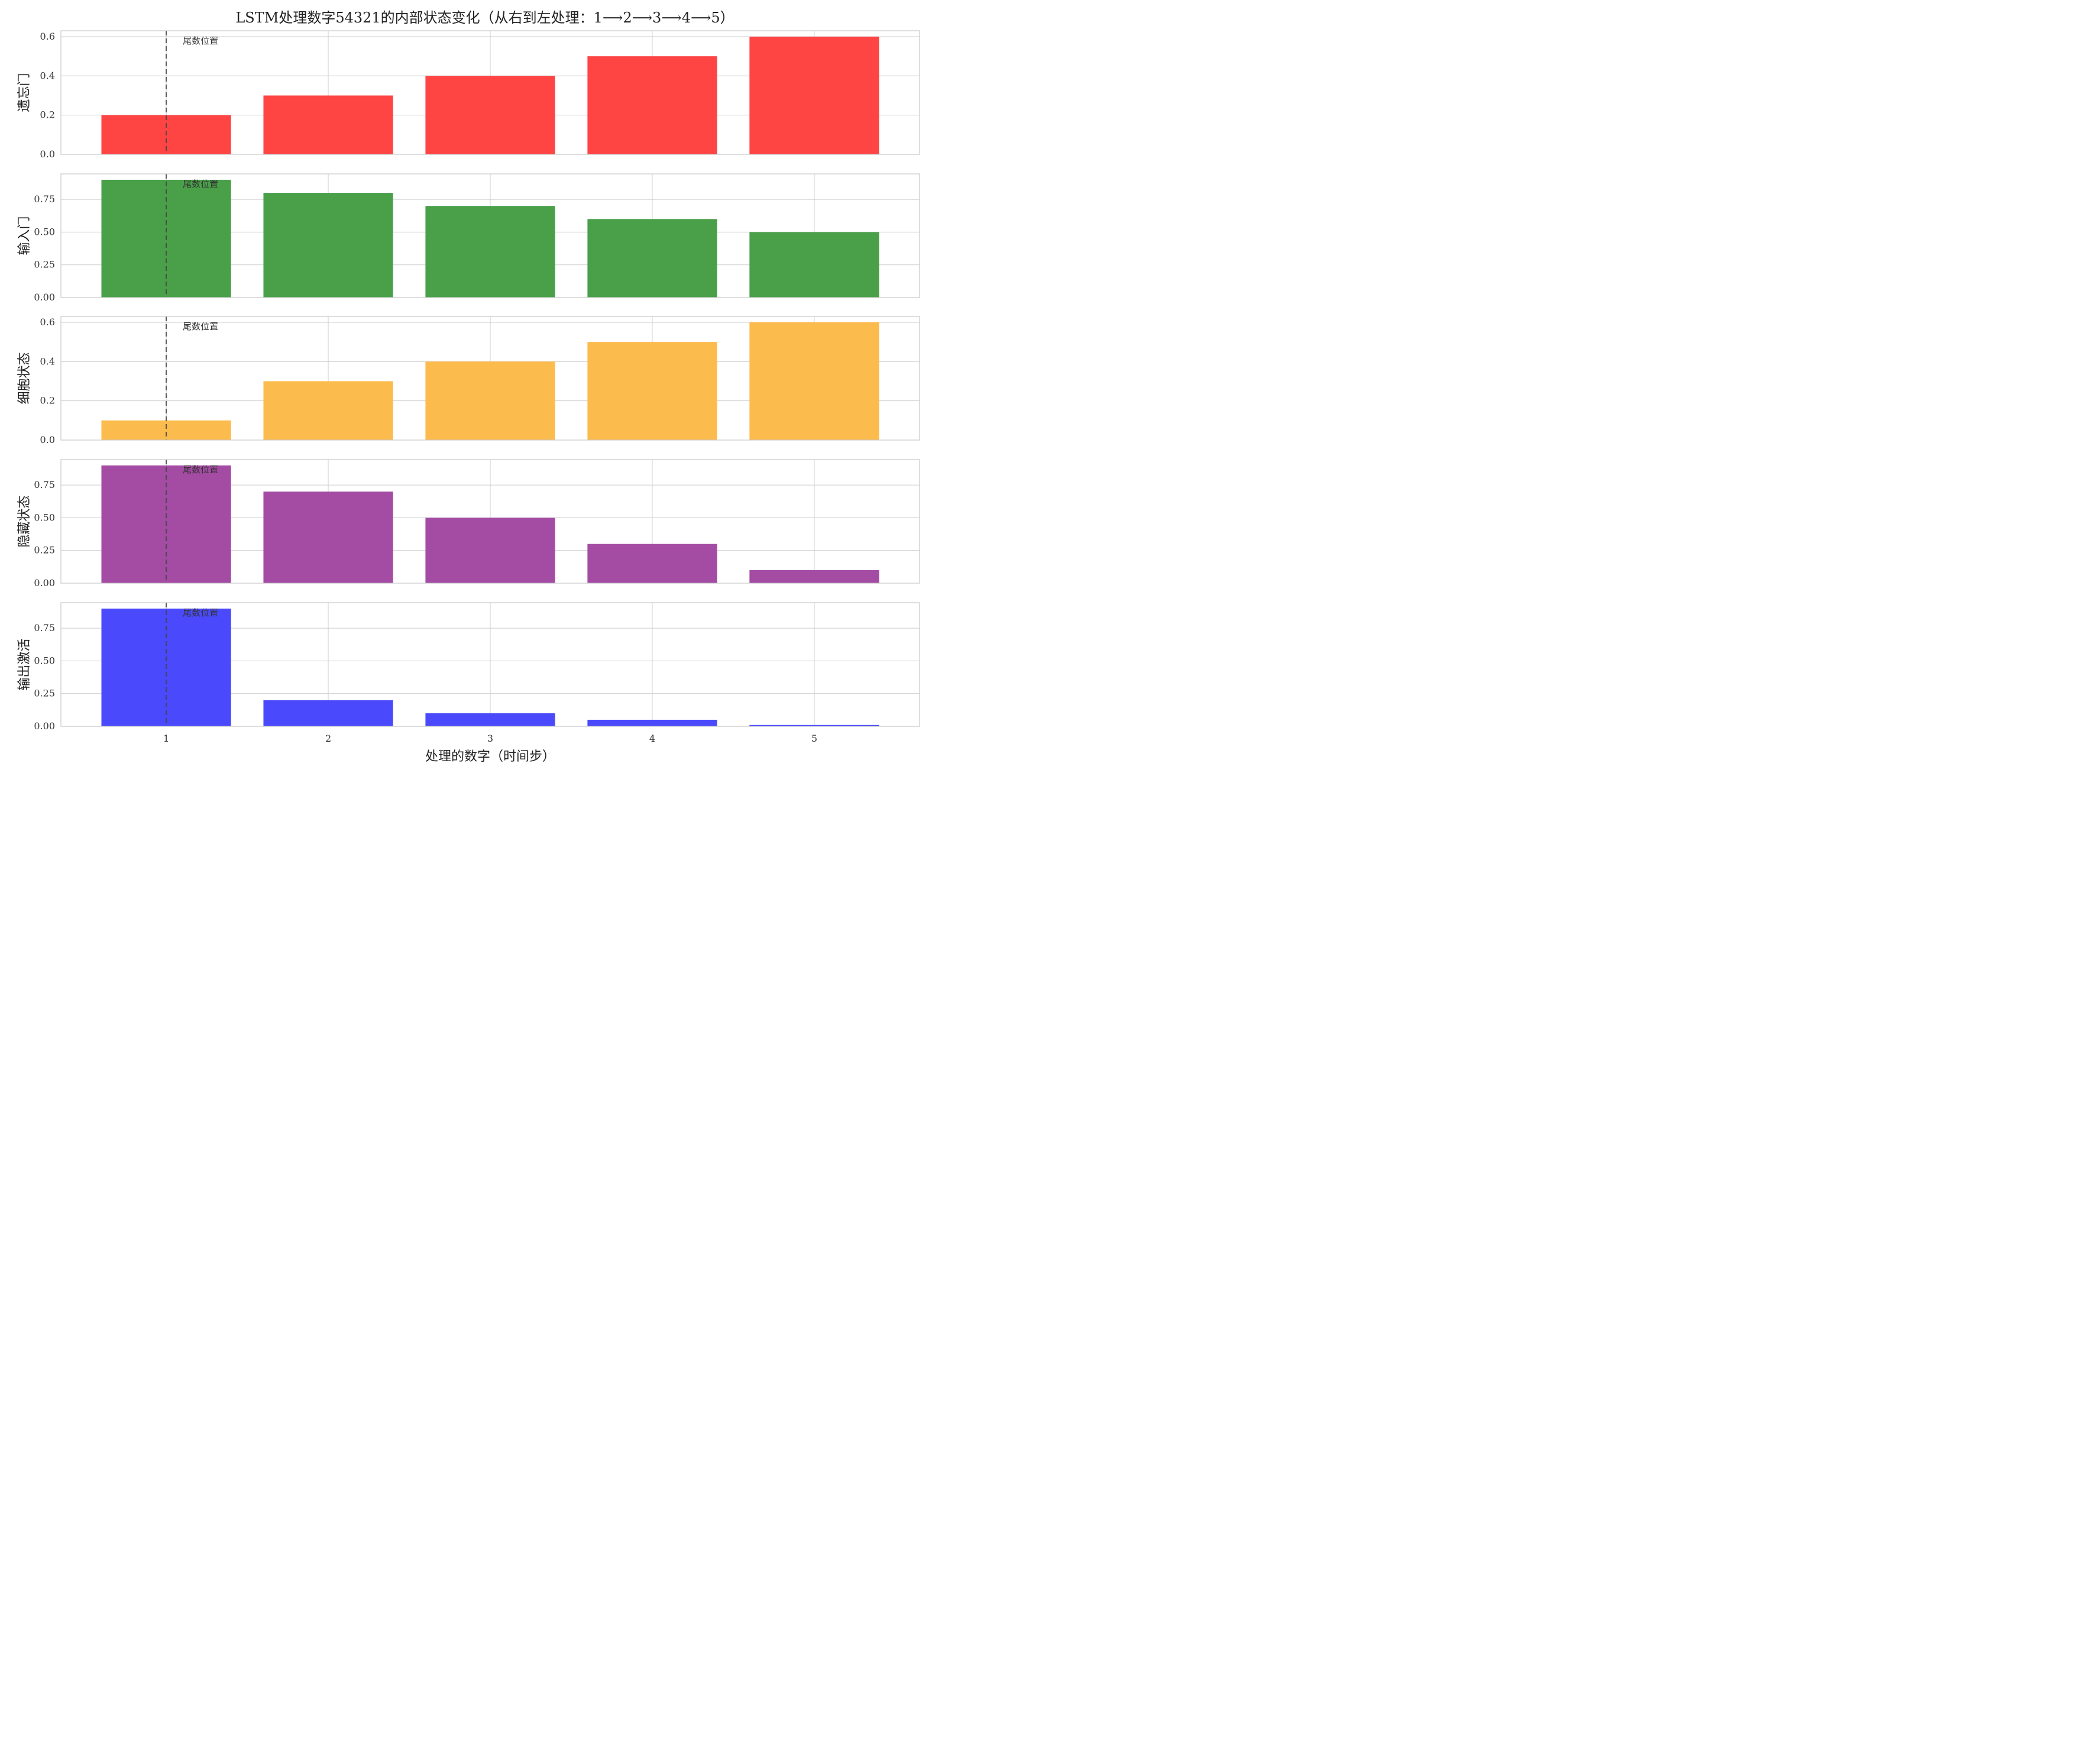  What do you see at coordinates (814, 738) in the screenshot?
I see `x-tick-label: 5` at bounding box center [814, 738].